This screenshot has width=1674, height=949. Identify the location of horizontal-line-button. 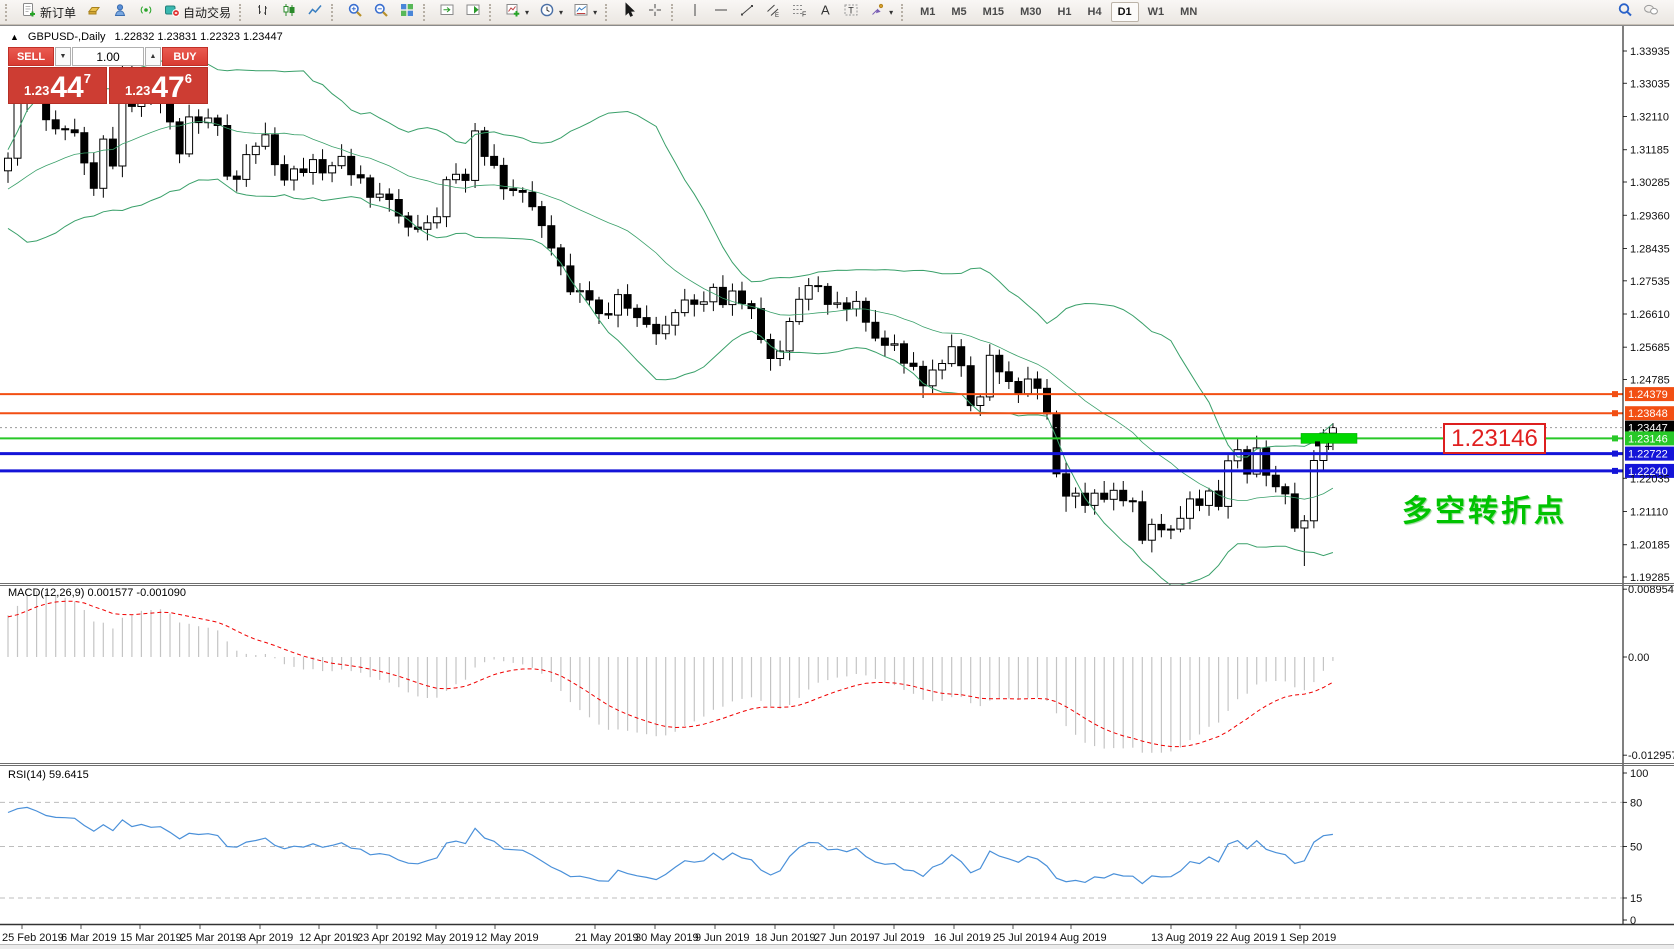
(721, 12).